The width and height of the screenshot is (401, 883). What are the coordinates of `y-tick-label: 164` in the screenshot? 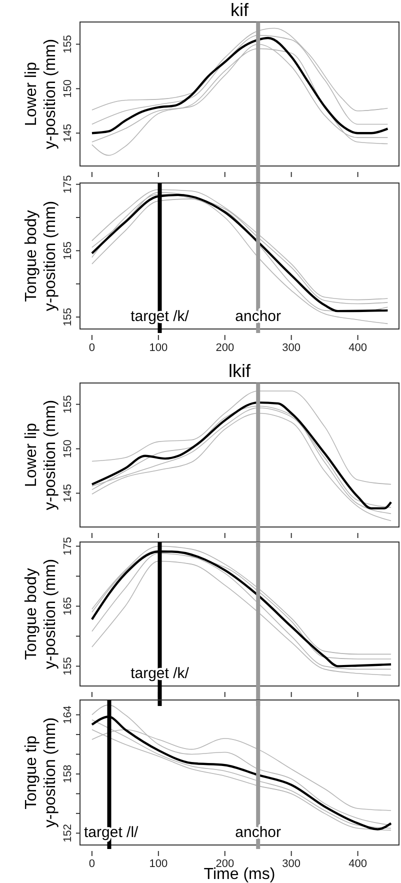 It's located at (68, 715).